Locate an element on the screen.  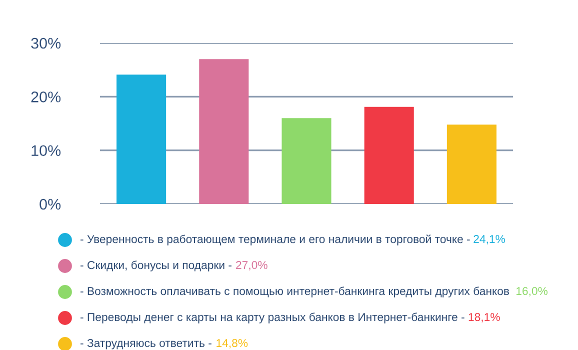
y-tick-label: 30% is located at coordinates (46, 43).